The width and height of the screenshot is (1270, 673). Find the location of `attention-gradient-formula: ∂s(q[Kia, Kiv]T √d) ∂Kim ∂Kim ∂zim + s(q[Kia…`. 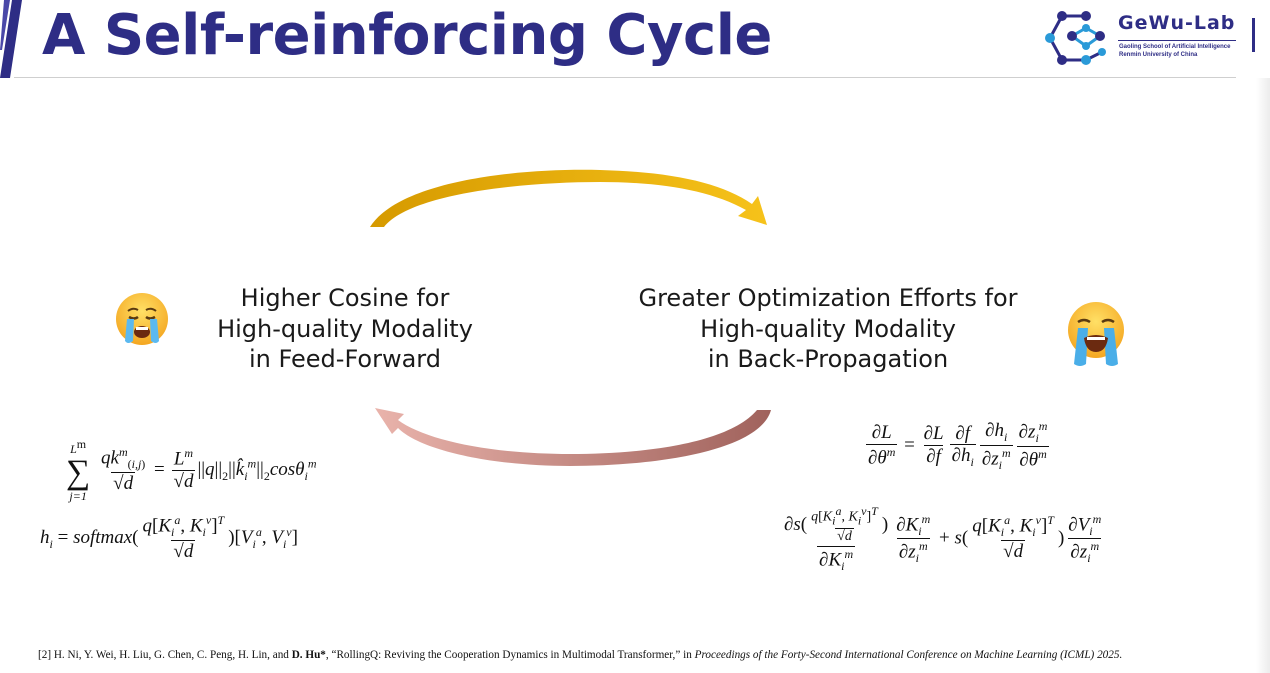

attention-gradient-formula: ∂s(q[Kia, Kiv]T √d) ∂Kim ∂Kim ∂zim + s(q[Kia… is located at coordinates (943, 539).